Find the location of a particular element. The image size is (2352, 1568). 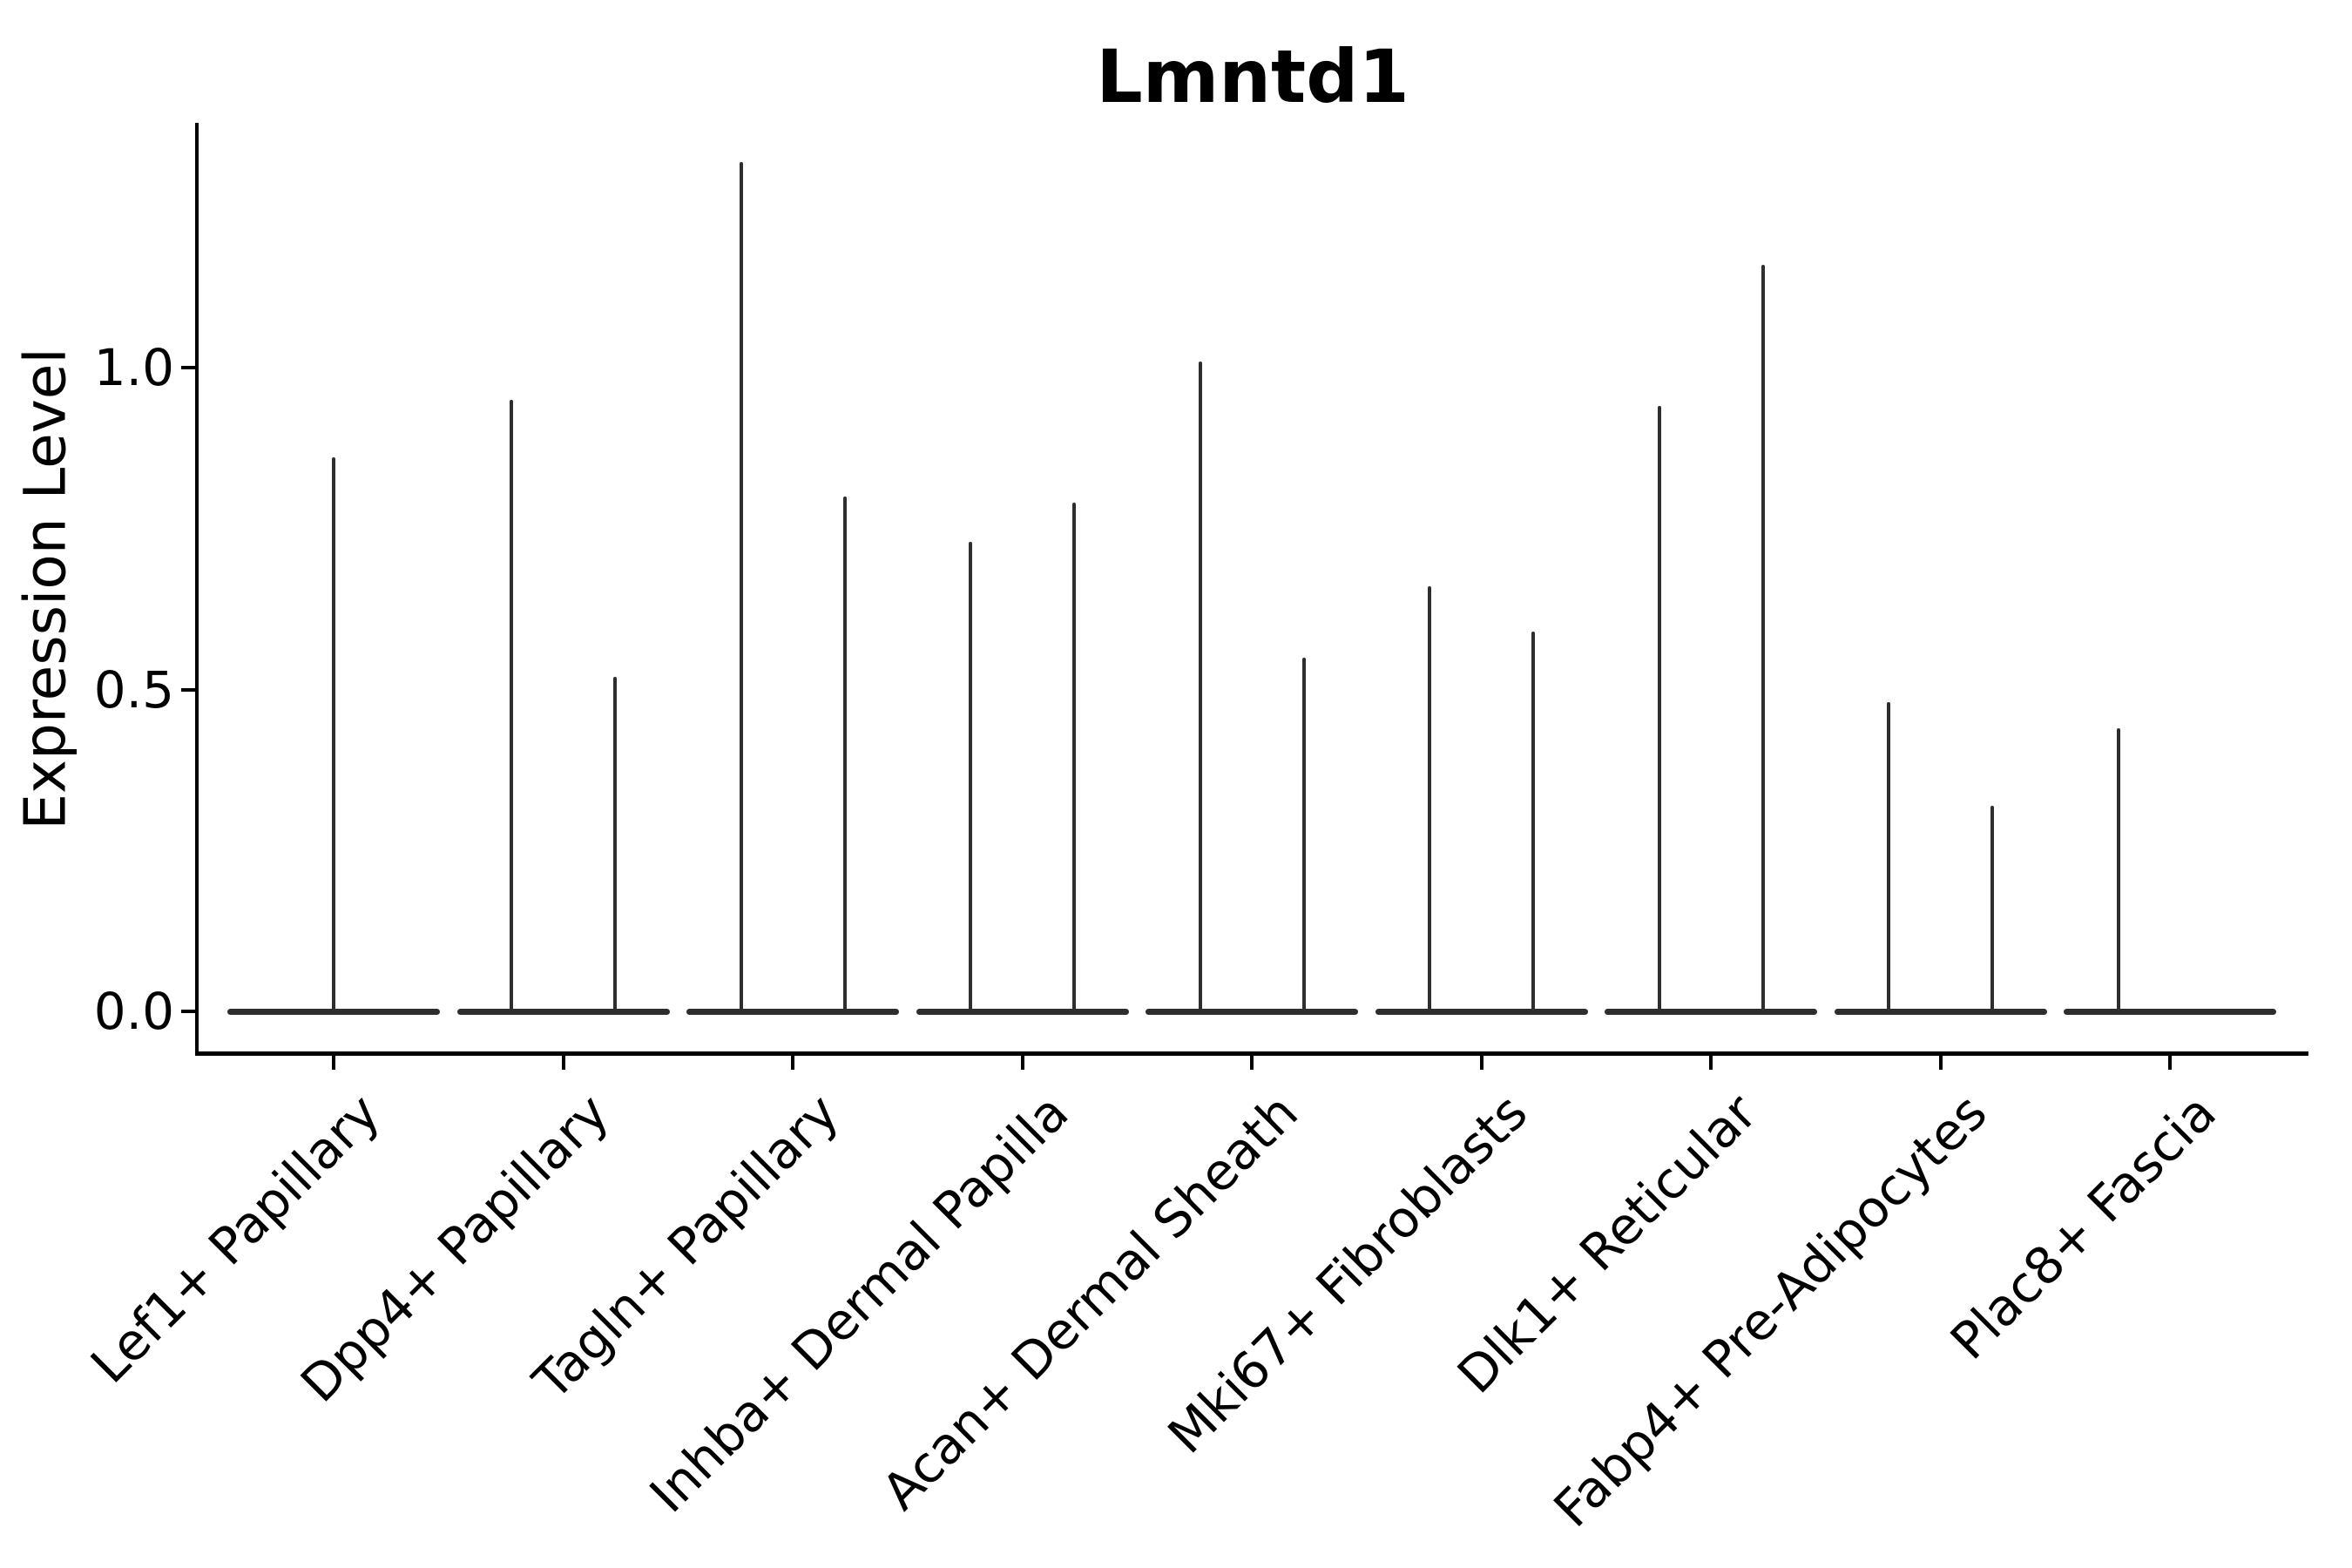

chart-title: Lmntd1 is located at coordinates (1252, 76).